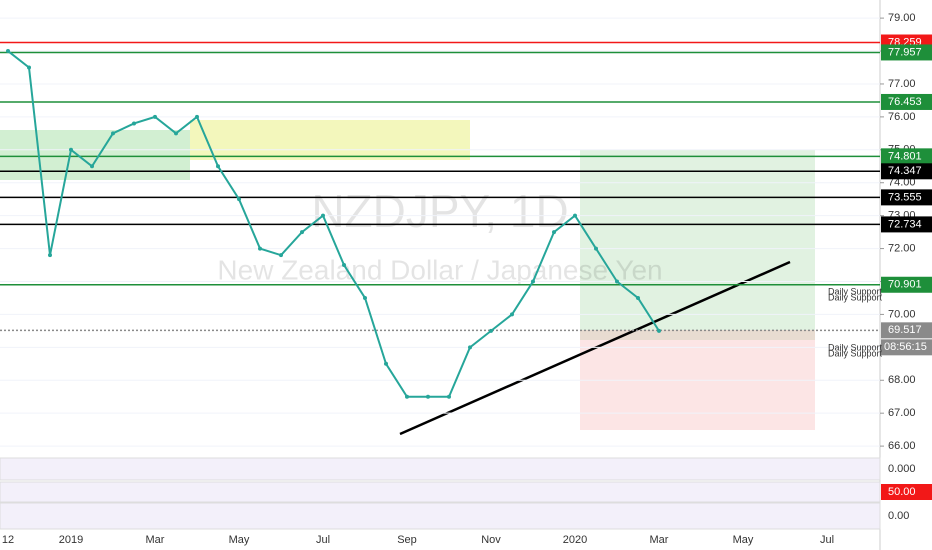 The width and height of the screenshot is (932, 550). What do you see at coordinates (439, 269) in the screenshot?
I see `watermark-subtitle: New Zealand Dollar / Japanese Yen` at bounding box center [439, 269].